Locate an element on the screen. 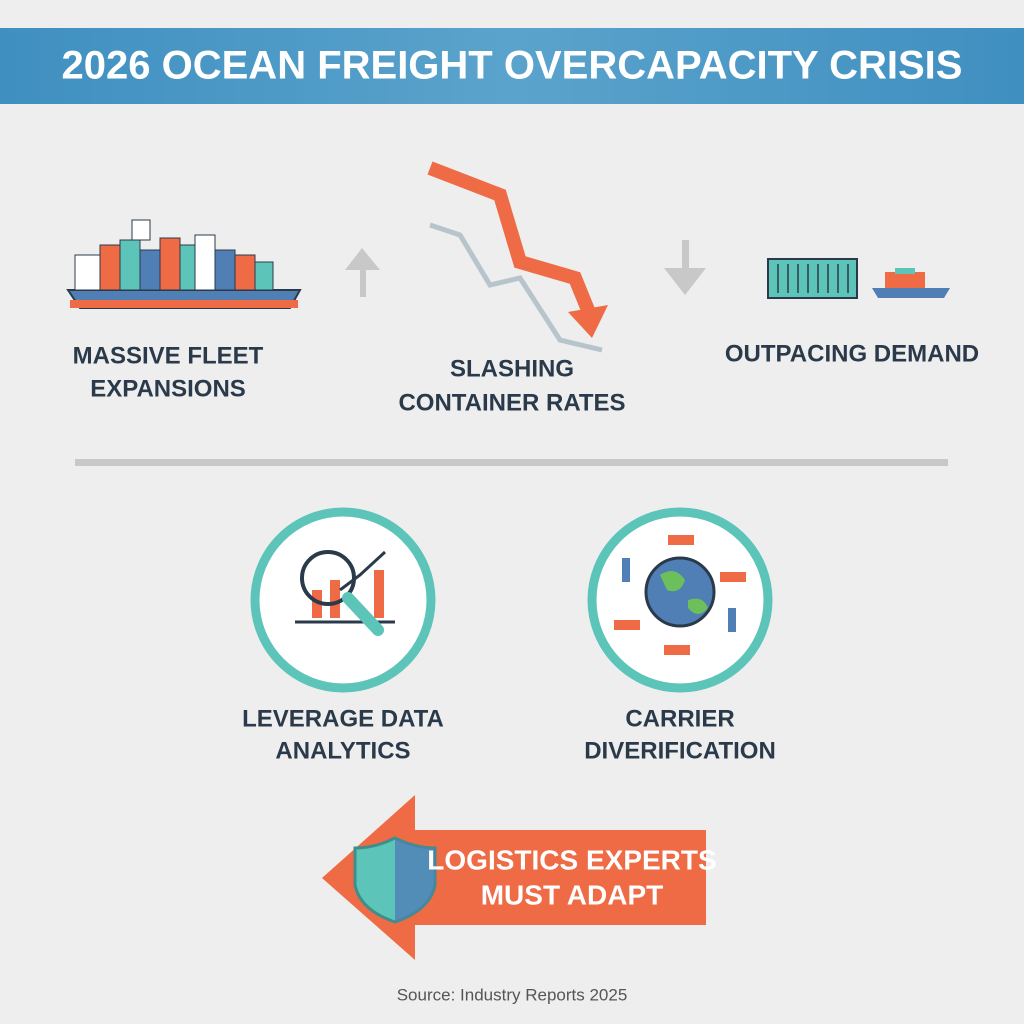 This screenshot has height=1024, width=1024. strategy-label: ANALYTICS is located at coordinates (342, 750).